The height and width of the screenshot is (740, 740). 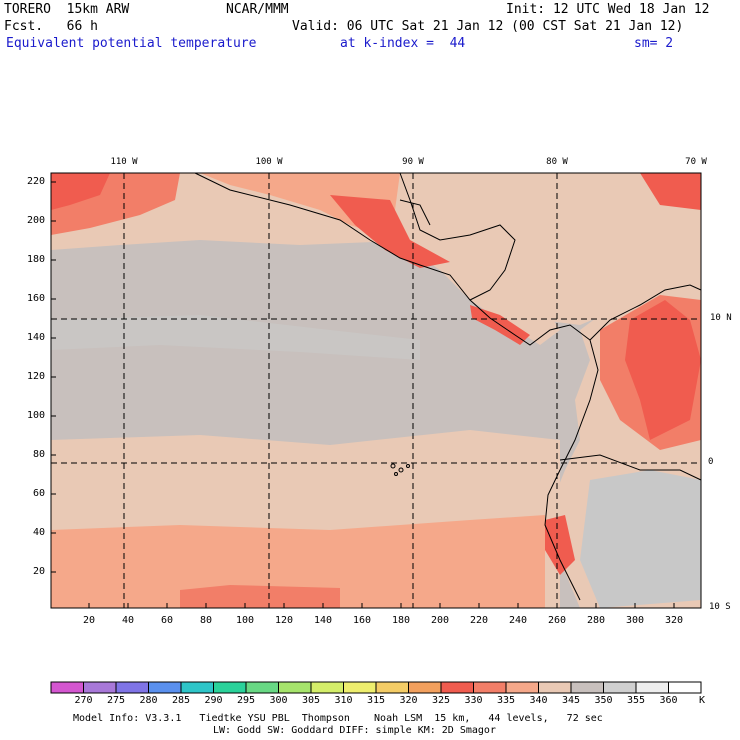 What do you see at coordinates (124, 162) in the screenshot?
I see `lon-label-110w: 110 W` at bounding box center [124, 162].